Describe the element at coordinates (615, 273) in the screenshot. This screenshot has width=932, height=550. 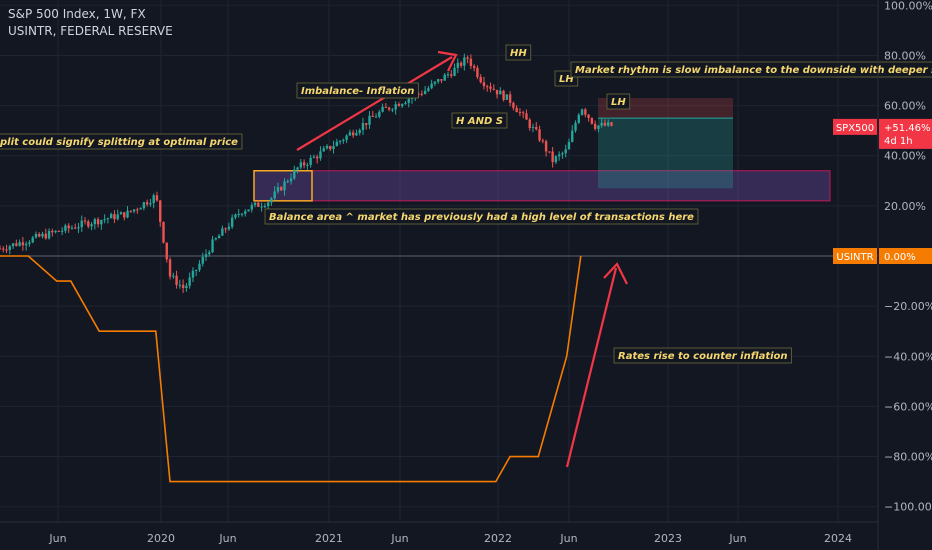
I see `arrow-rates-head` at that location.